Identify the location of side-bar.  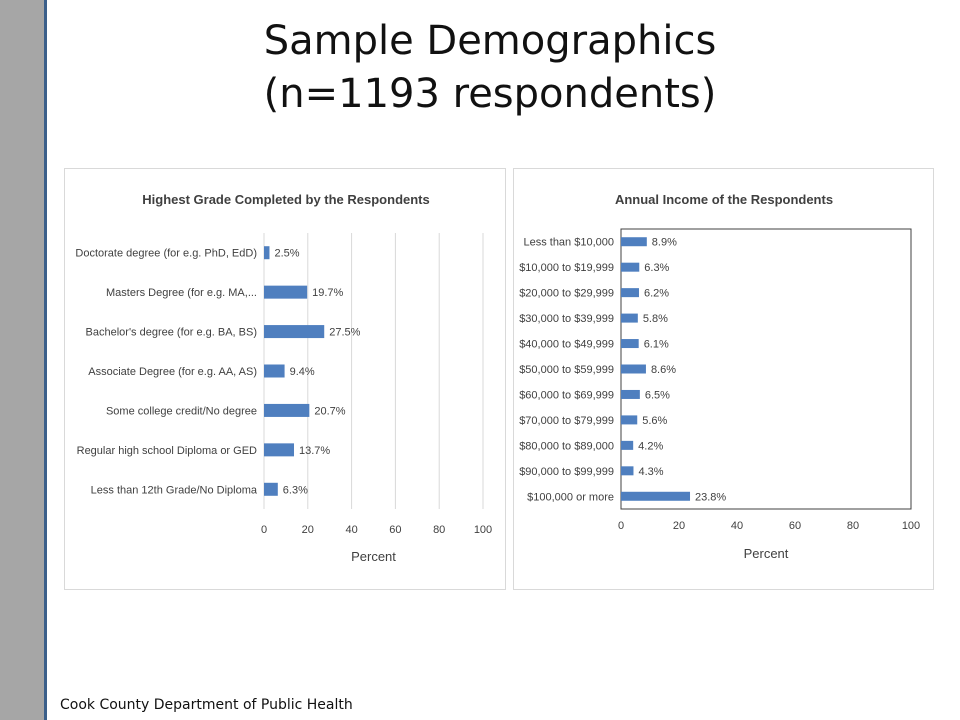
(23, 360).